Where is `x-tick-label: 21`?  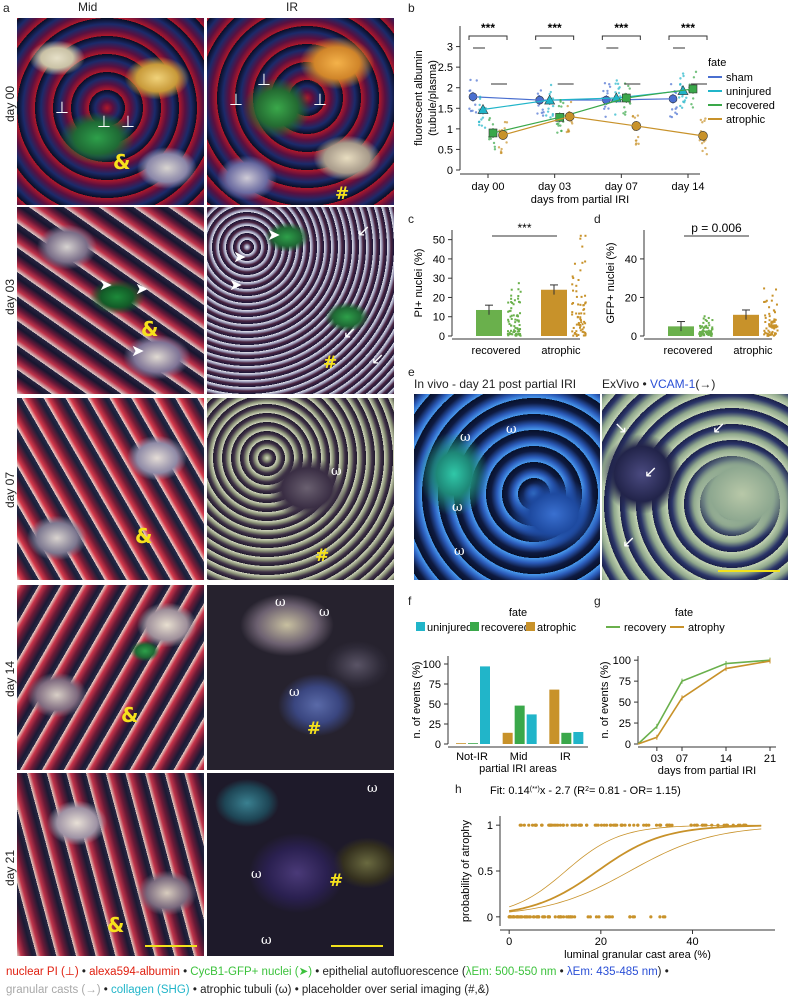 x-tick-label: 21 is located at coordinates (770, 759).